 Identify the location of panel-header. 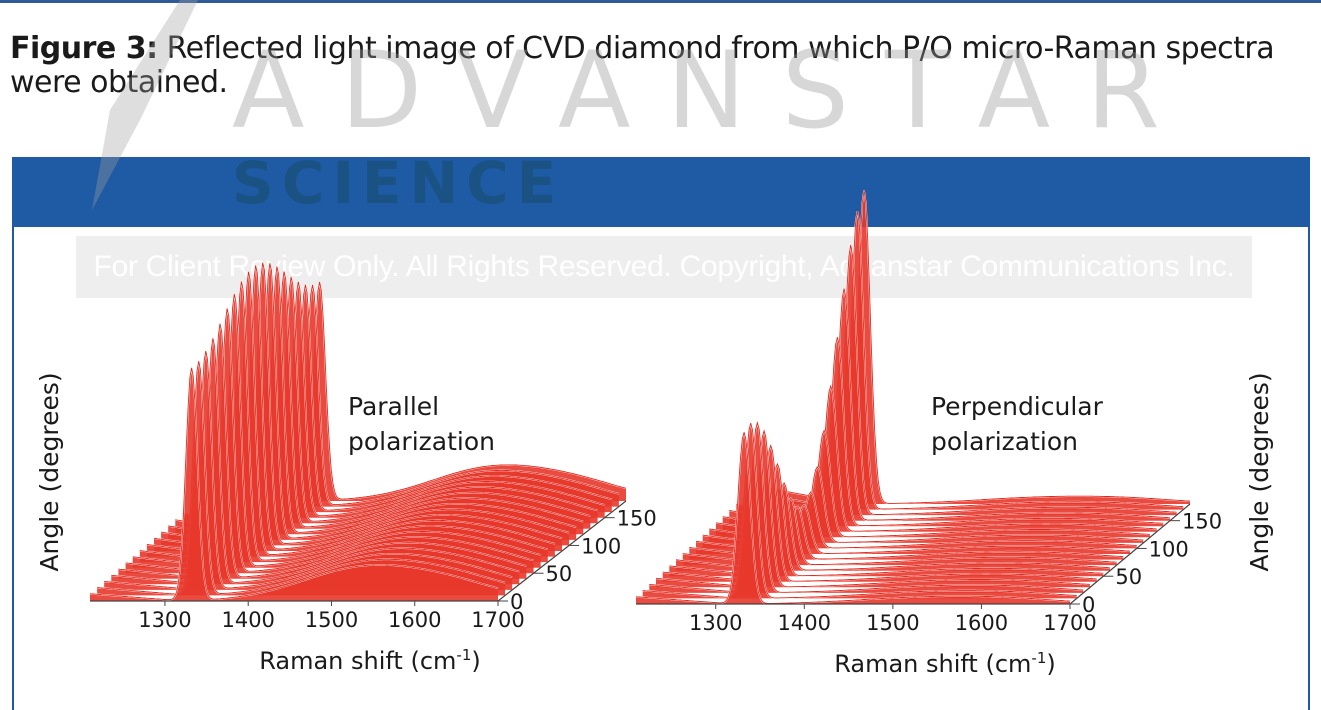
(661, 192).